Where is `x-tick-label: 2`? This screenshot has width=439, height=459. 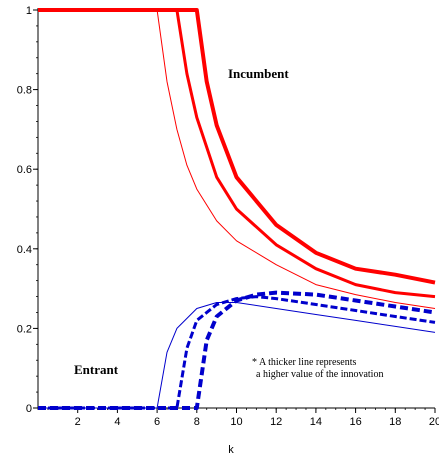 x-tick-label: 2 is located at coordinates (78, 422).